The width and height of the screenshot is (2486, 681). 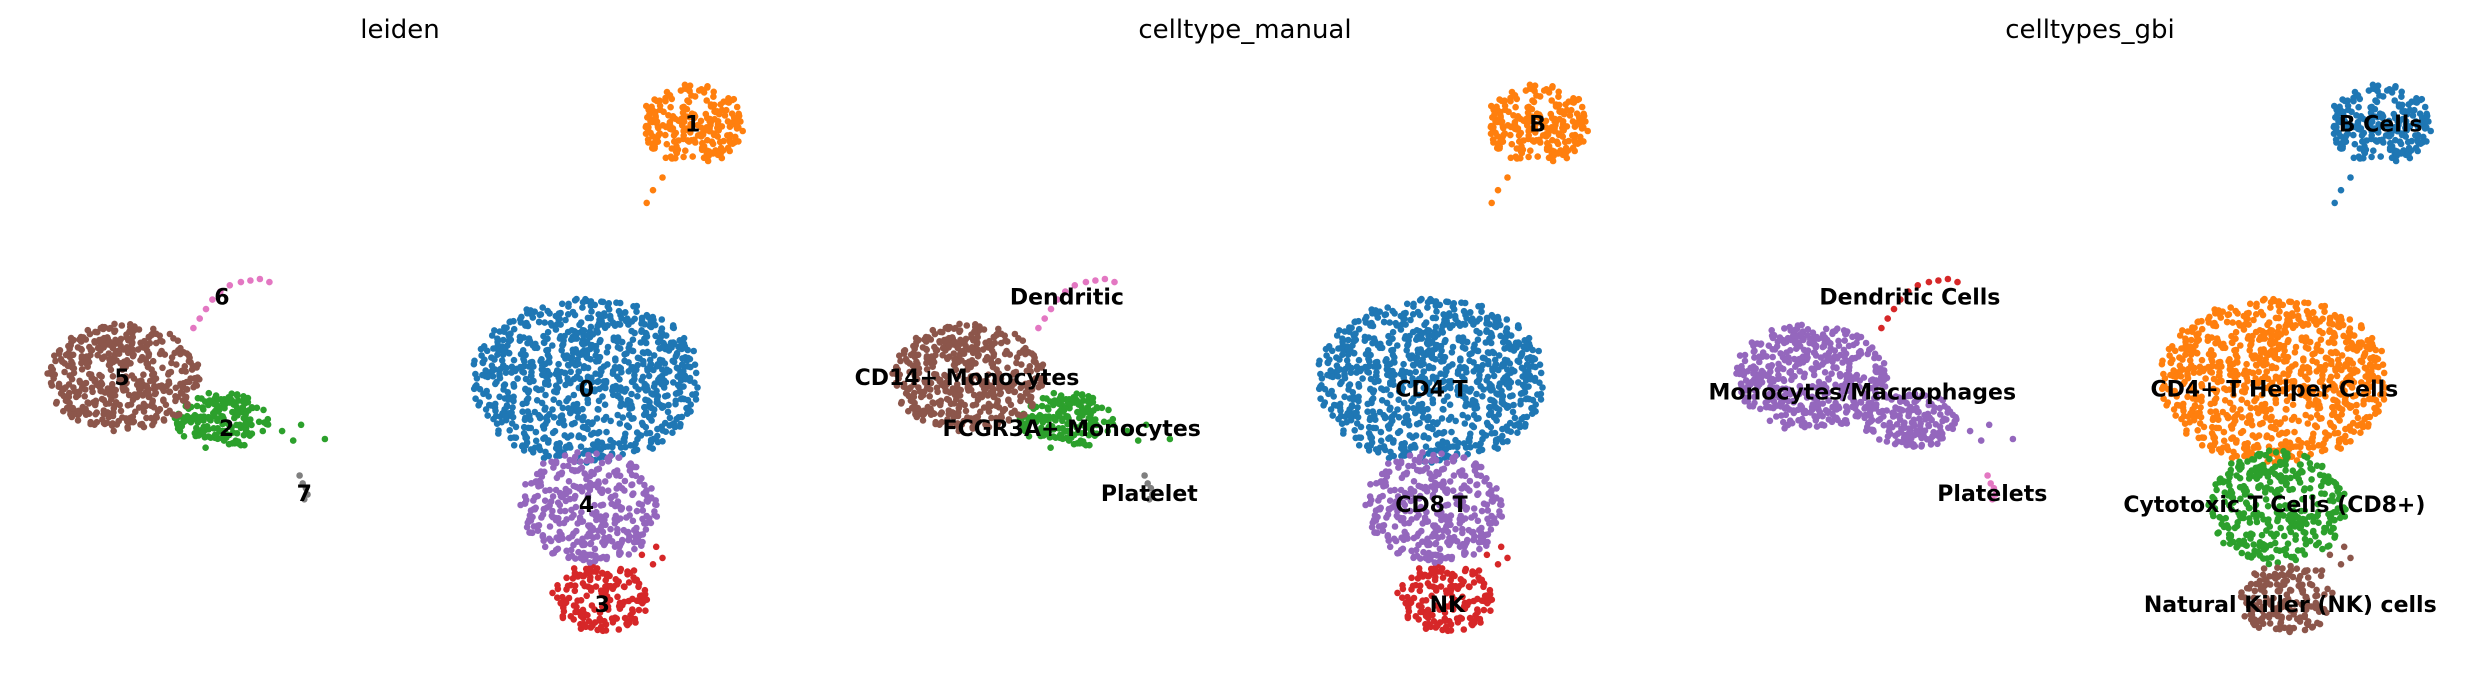 I want to click on cluster-label-platelet: Platelet, so click(x=1149, y=494).